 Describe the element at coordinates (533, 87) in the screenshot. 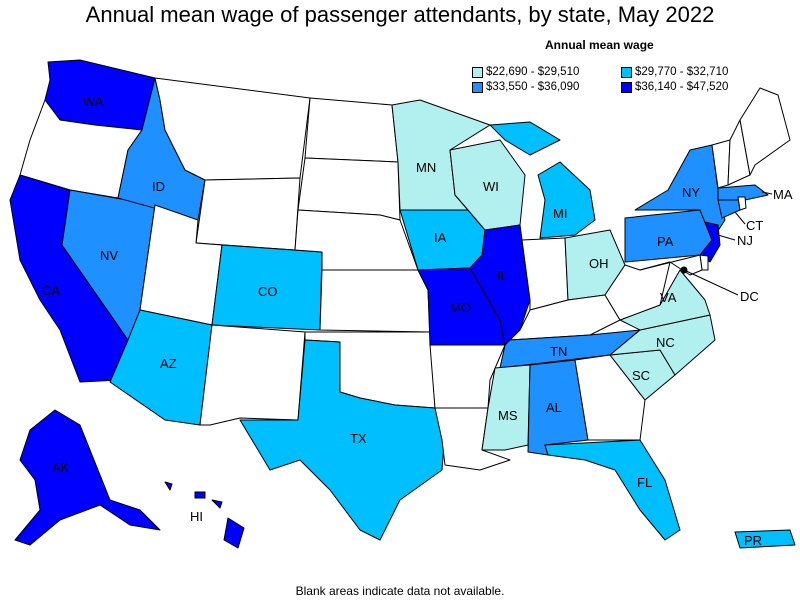

I see `legend-label: $33,550 - $36,090` at that location.